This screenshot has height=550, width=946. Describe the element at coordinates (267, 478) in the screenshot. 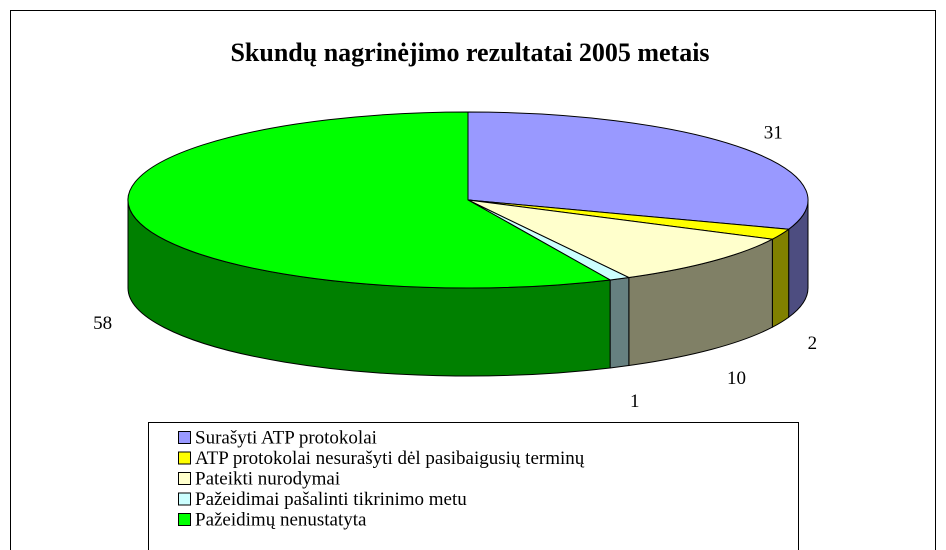

I see `legend-label: Pateikti nurodymai` at that location.